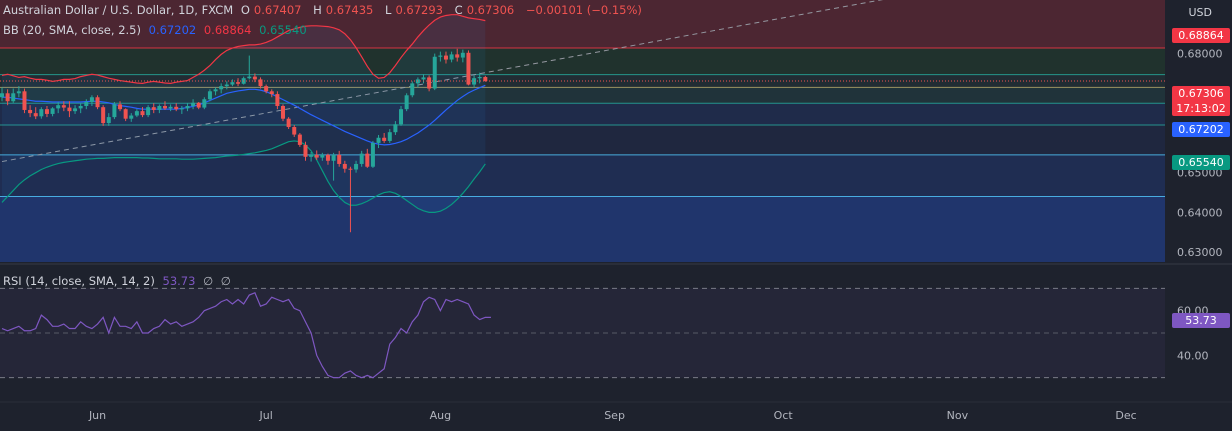  What do you see at coordinates (179, 281) in the screenshot?
I see `rsi-value: 53.73` at bounding box center [179, 281].